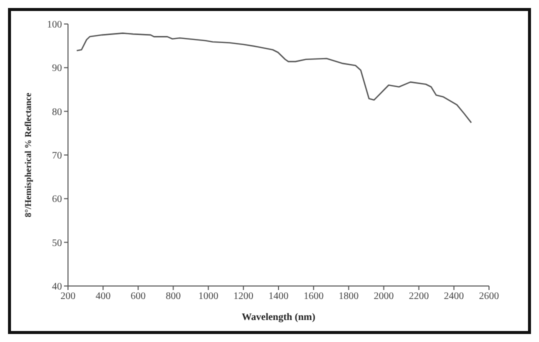 Image resolution: width=539 pixels, height=342 pixels. I want to click on x-tick-label: 1600, so click(314, 296).